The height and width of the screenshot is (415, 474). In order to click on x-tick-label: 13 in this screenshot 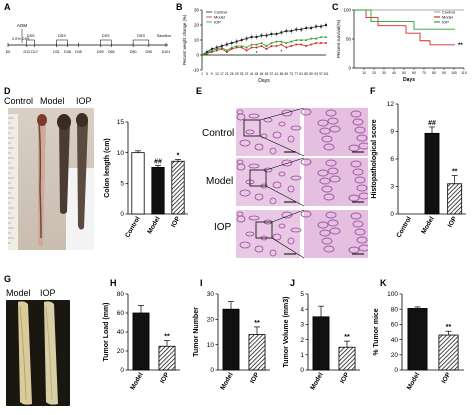, I will do `click(217, 74)`.